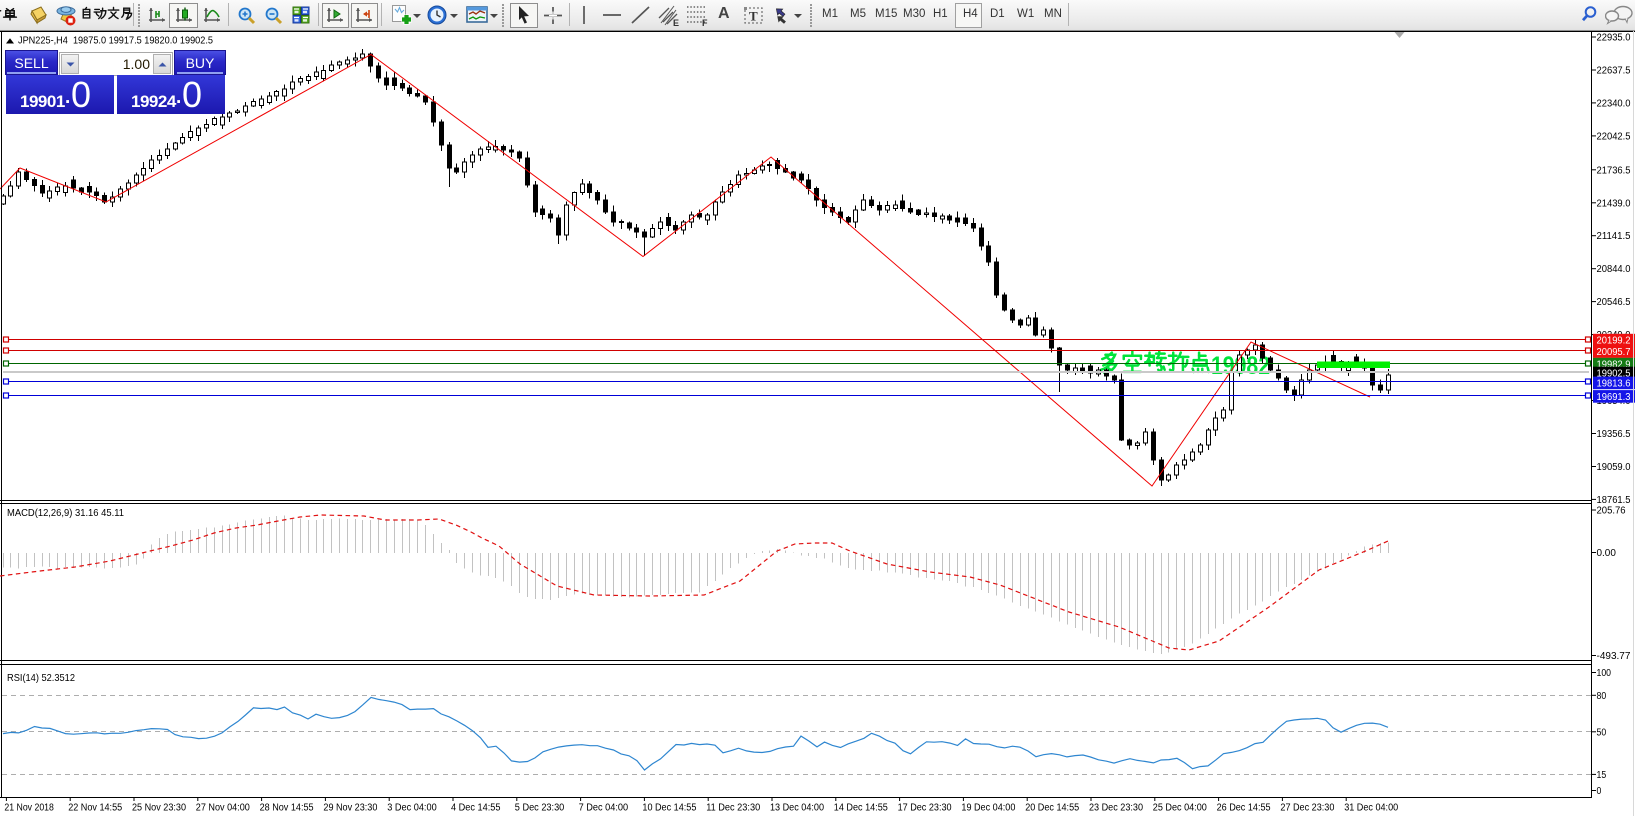 The height and width of the screenshot is (816, 1635). Describe the element at coordinates (1244, 808) in the screenshot. I see `svg-text: 26 Dec 14:55` at that location.